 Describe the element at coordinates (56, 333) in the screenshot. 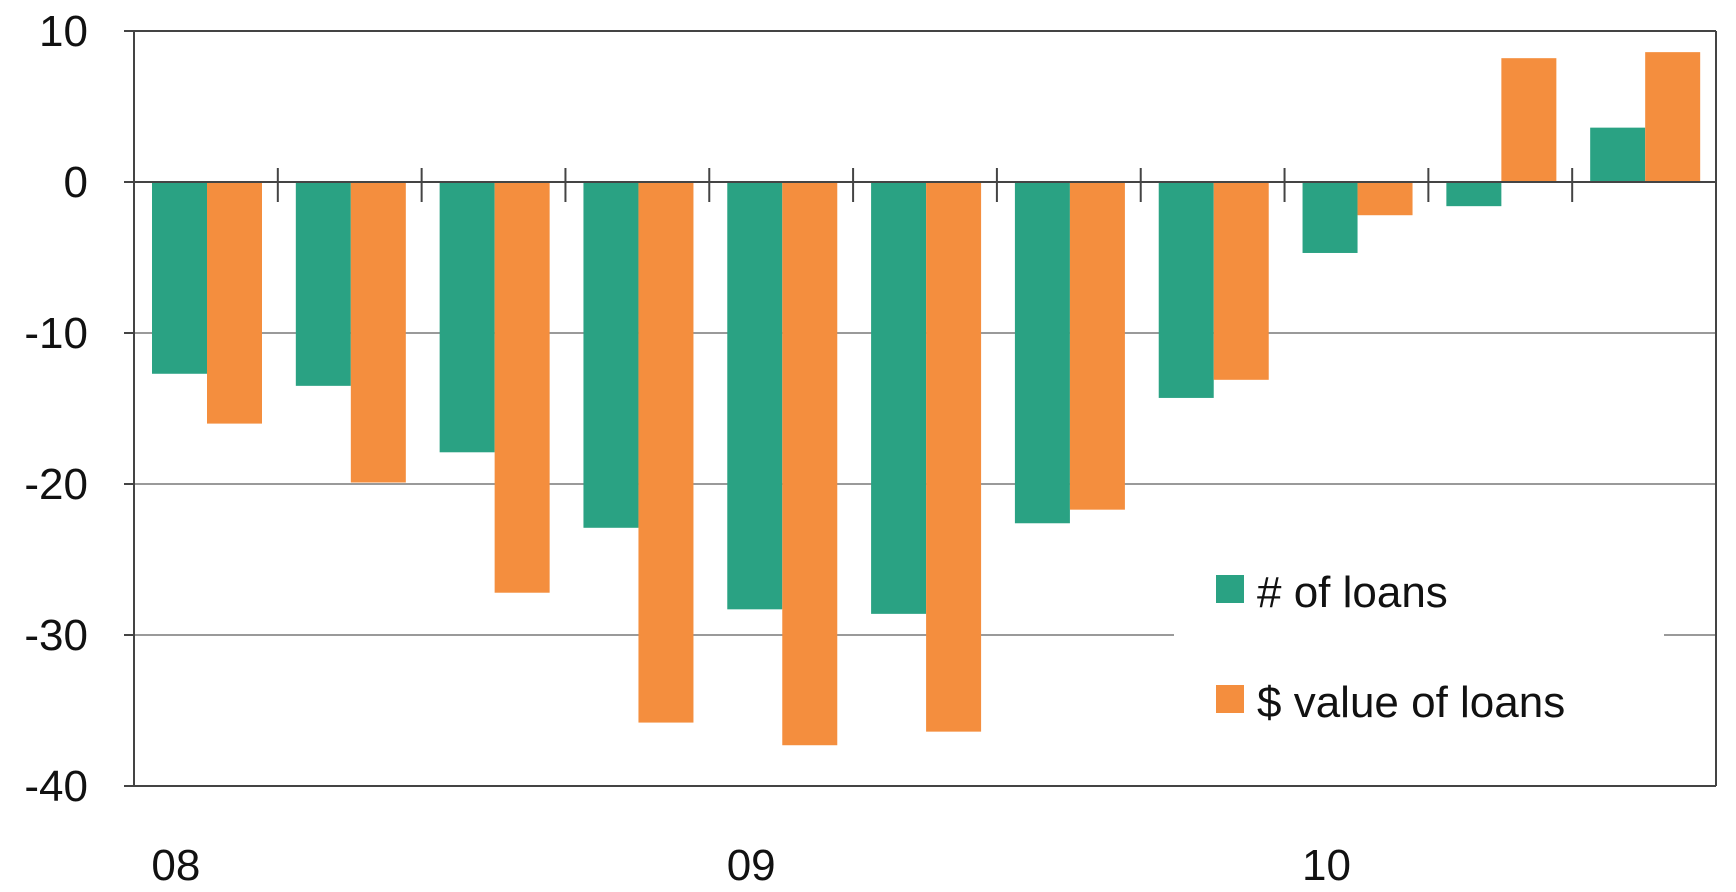

I see `y-tick-label: -10` at that location.